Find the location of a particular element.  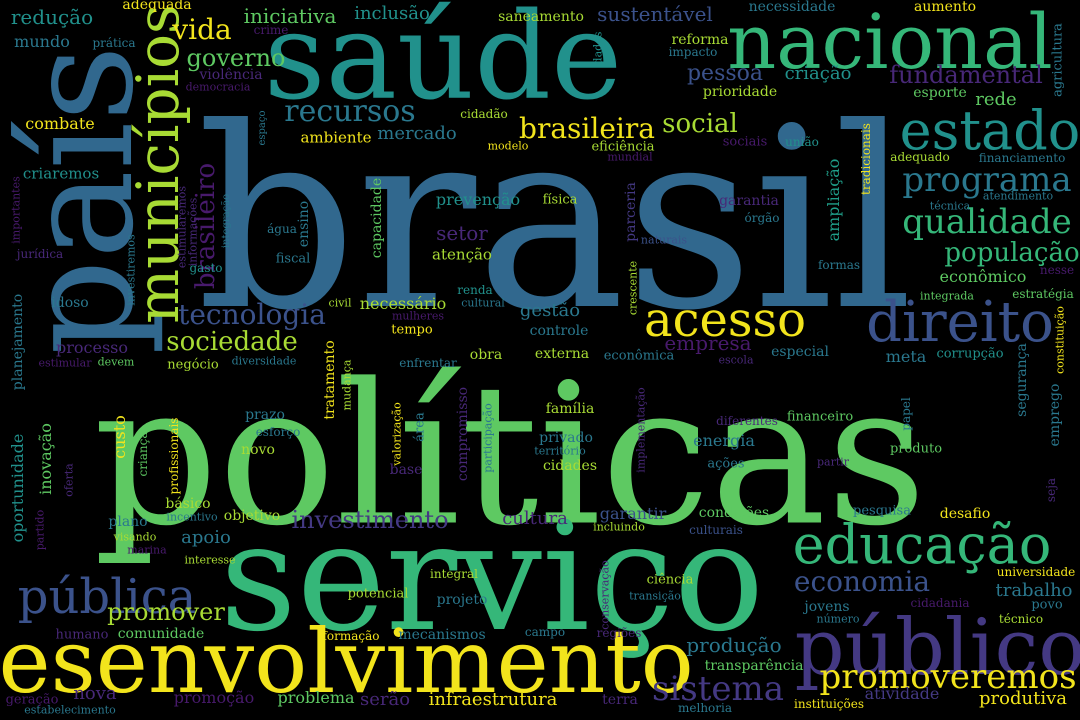

word-interesse: interesse is located at coordinates (210, 560).